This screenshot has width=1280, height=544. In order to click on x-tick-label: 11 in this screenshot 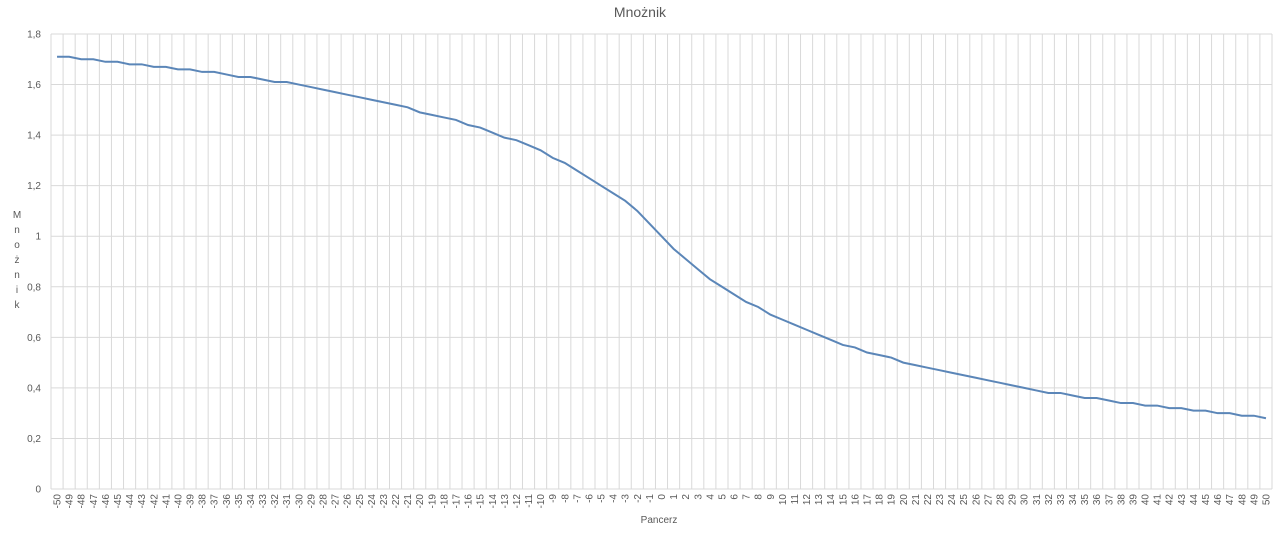, I will do `click(795, 499)`.